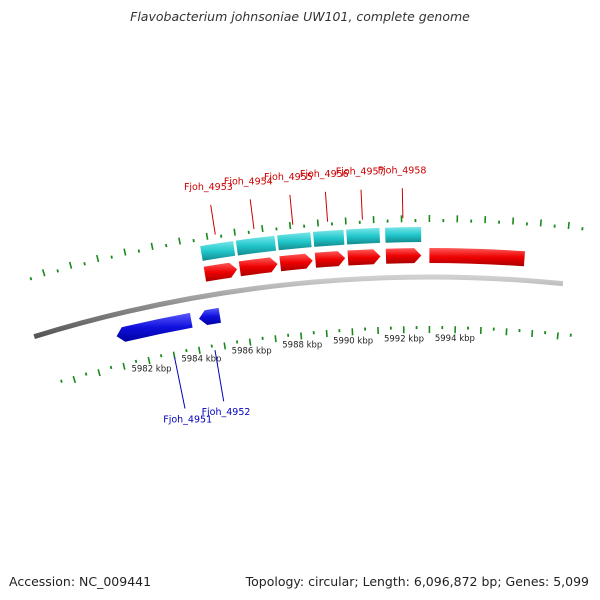 The image size is (600, 600). What do you see at coordinates (80, 581) in the screenshot?
I see `accession-text: Accession: NC_009441` at bounding box center [80, 581].